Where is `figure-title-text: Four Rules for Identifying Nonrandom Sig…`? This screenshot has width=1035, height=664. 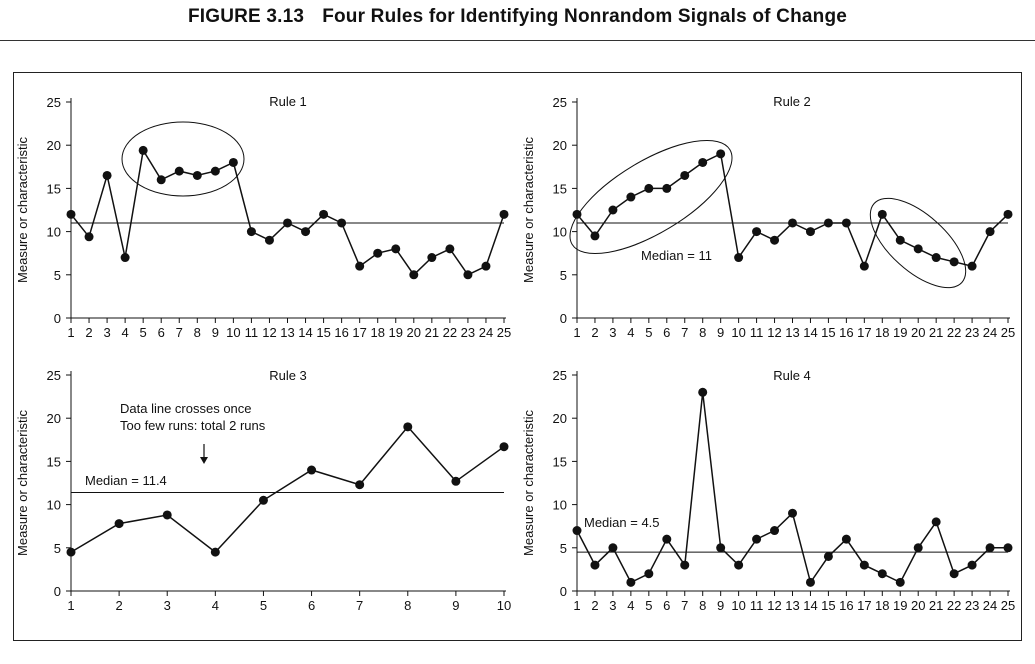
figure-title-text: Four Rules for Identifying Nonrandom Sig… is located at coordinates (585, 16).